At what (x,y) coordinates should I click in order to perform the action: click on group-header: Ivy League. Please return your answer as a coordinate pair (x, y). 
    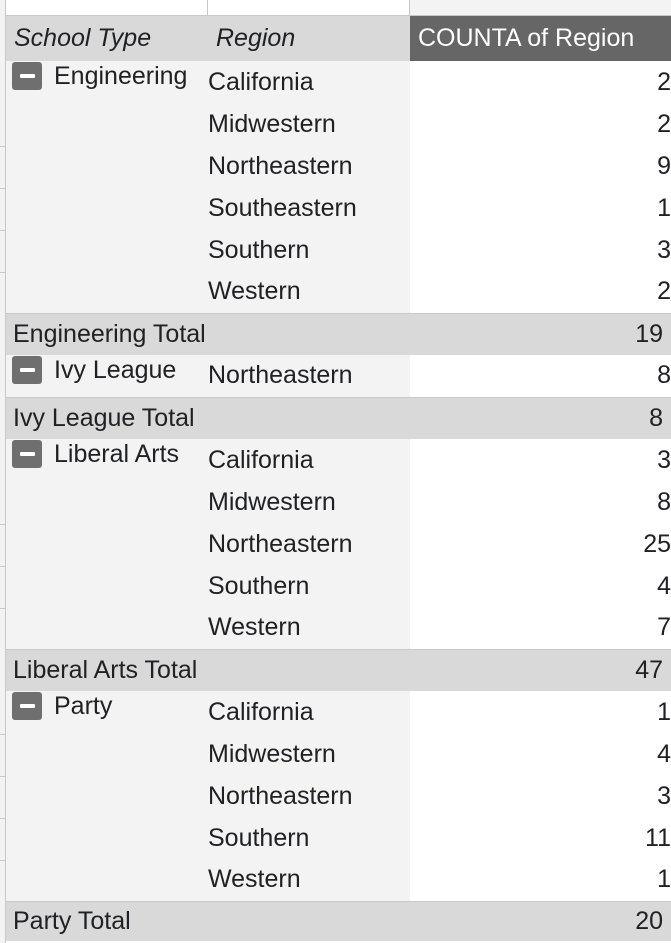
    Looking at the image, I should click on (107, 370).